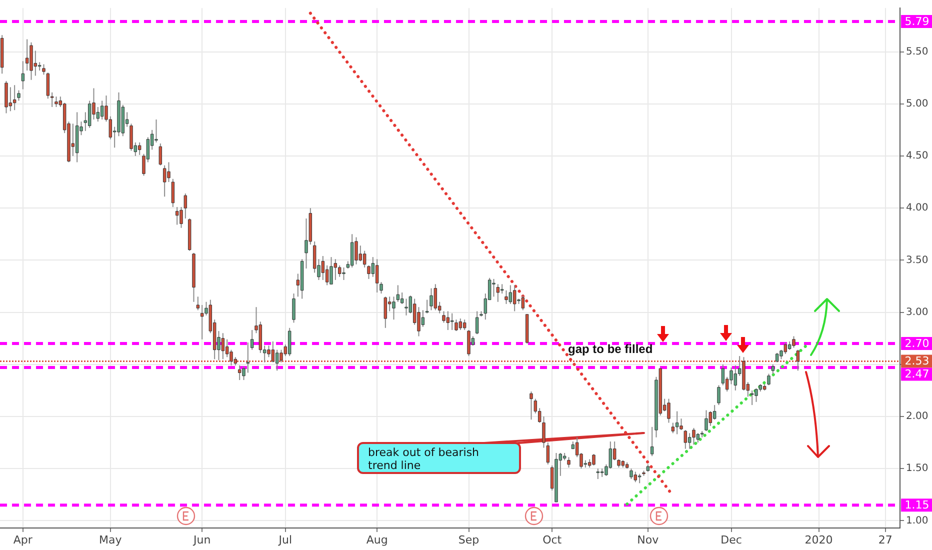 Image resolution: width=932 pixels, height=550 pixels. I want to click on ref-line-label: 1.15, so click(917, 505).